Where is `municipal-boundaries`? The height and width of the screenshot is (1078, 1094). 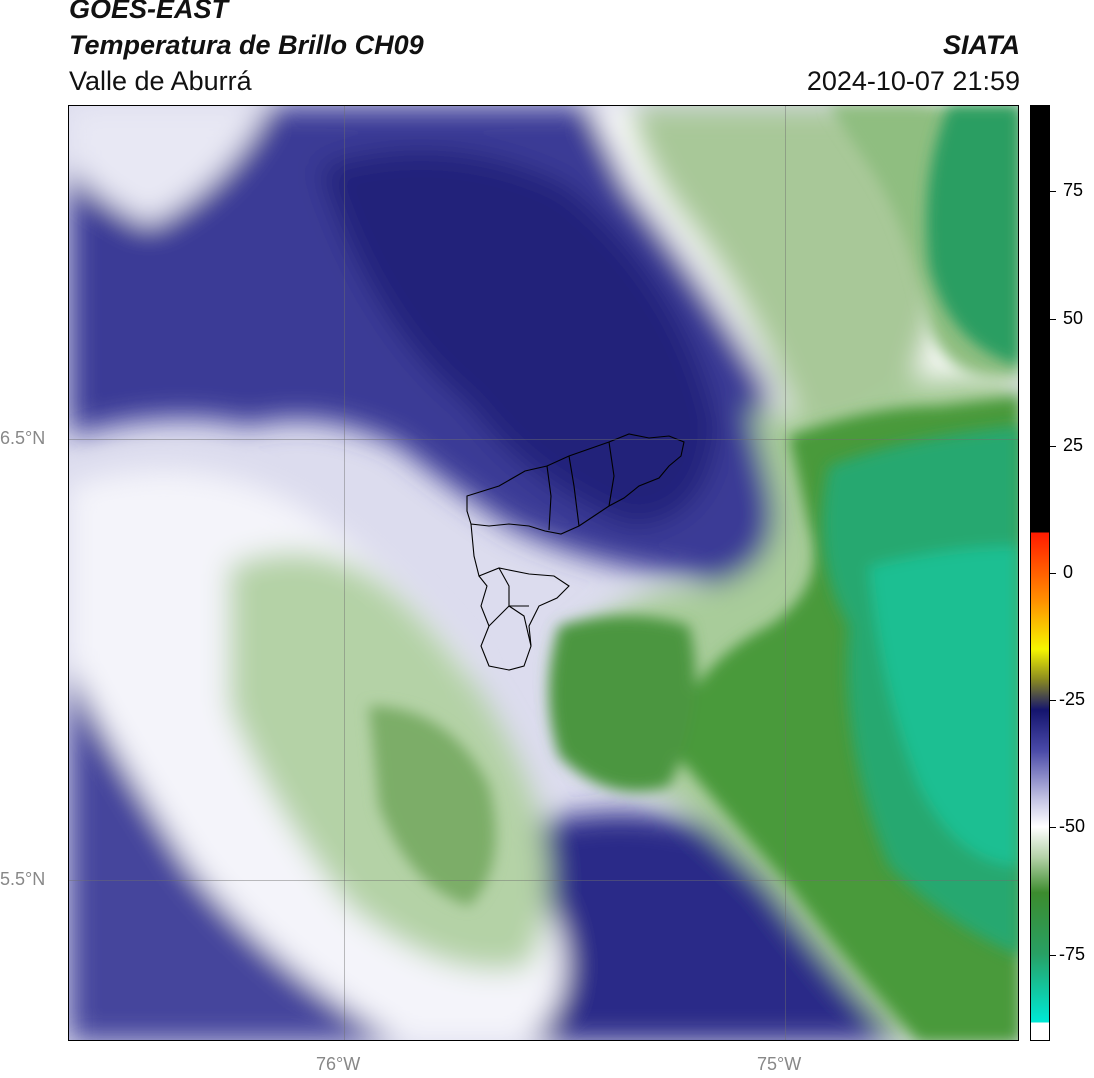 municipal-boundaries is located at coordinates (575, 552).